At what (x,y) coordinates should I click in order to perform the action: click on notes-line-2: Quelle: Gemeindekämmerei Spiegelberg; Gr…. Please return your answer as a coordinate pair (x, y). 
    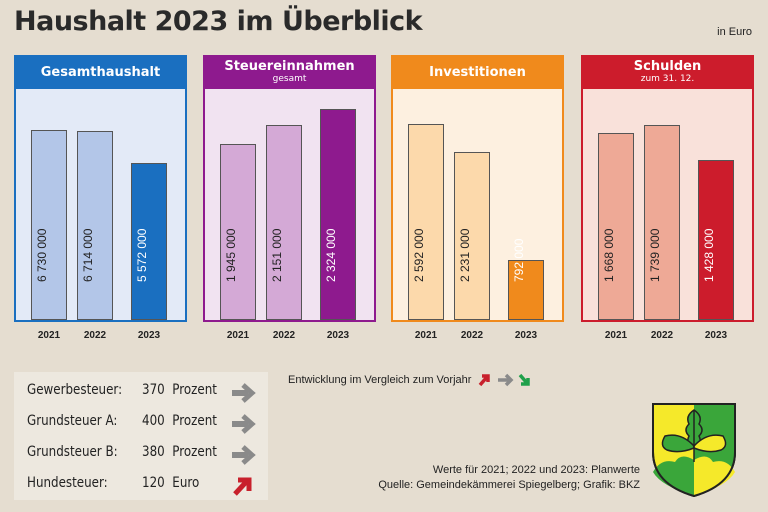
    Looking at the image, I should click on (509, 485).